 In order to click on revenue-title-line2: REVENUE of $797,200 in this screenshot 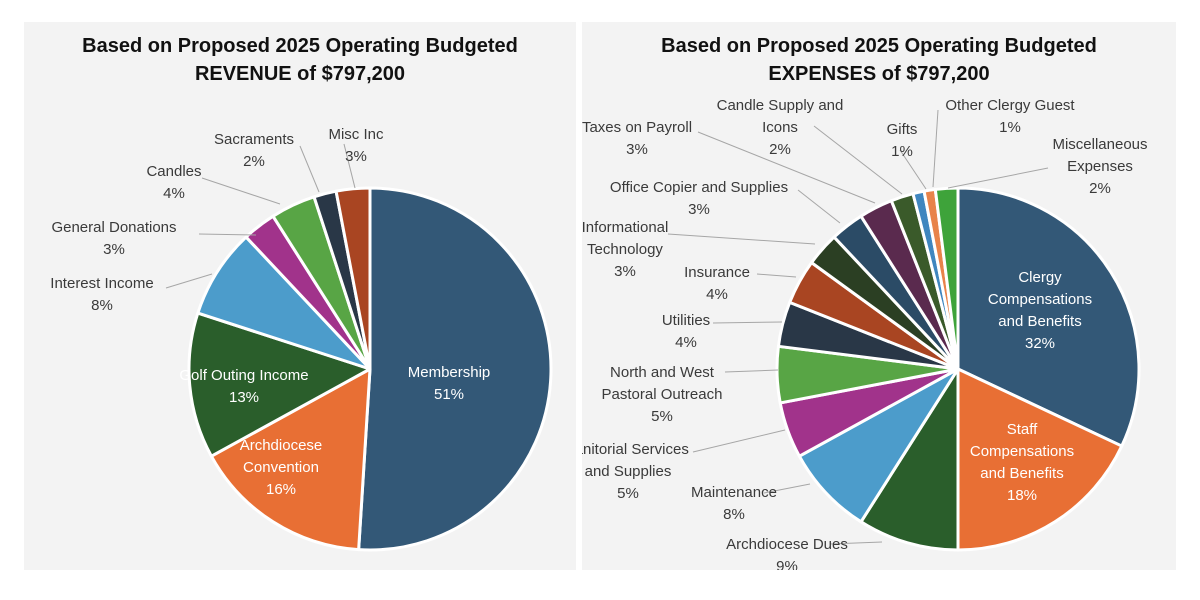, I will do `click(300, 74)`.